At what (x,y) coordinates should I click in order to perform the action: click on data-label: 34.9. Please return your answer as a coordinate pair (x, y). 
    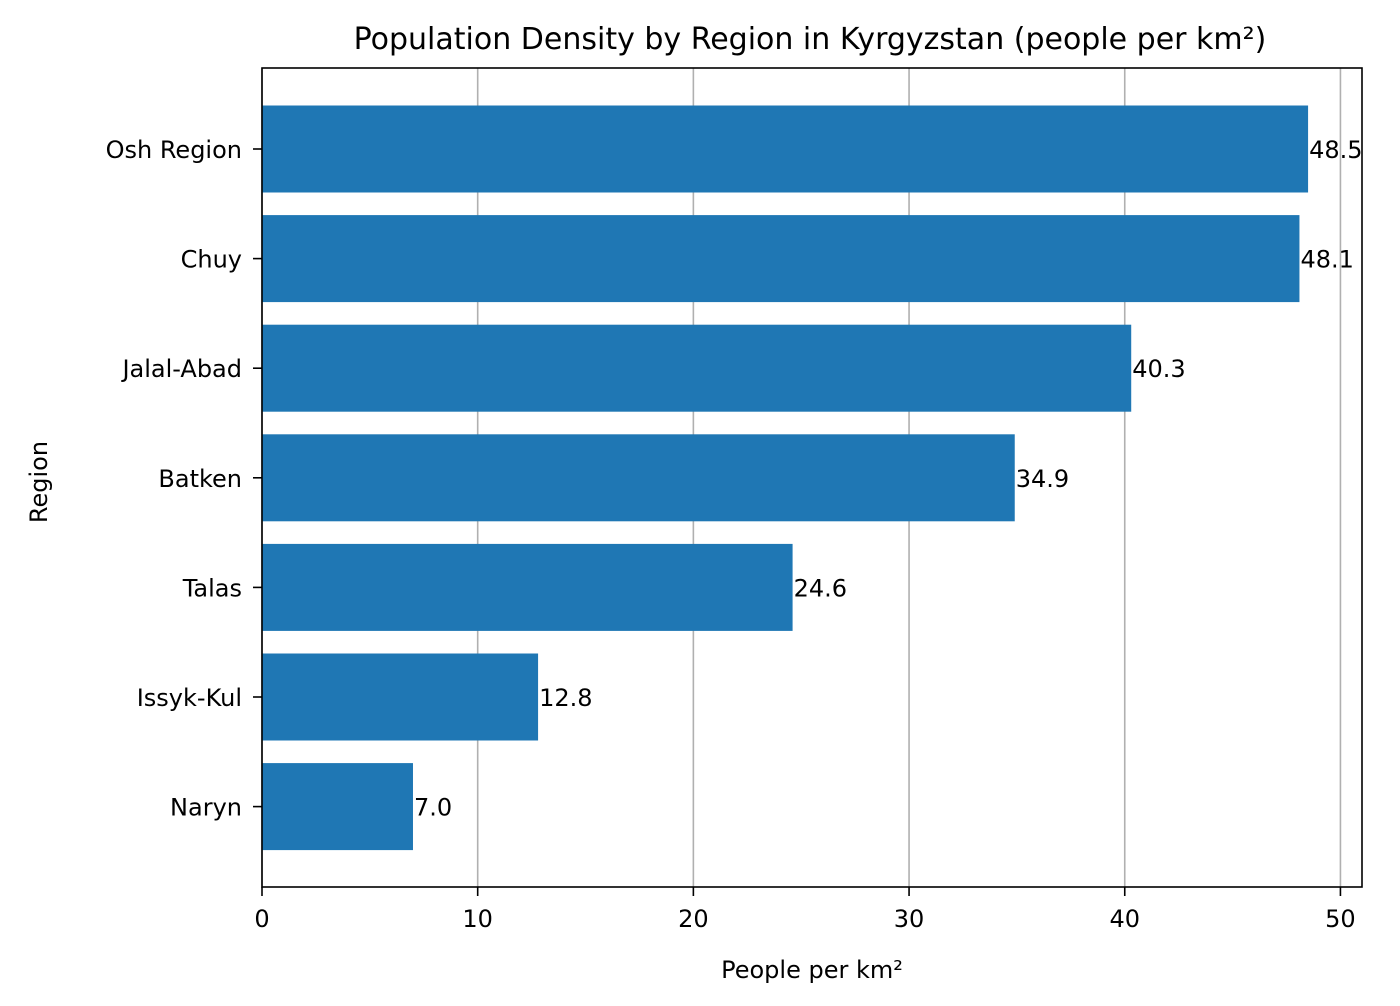
    Looking at the image, I should click on (1042, 479).